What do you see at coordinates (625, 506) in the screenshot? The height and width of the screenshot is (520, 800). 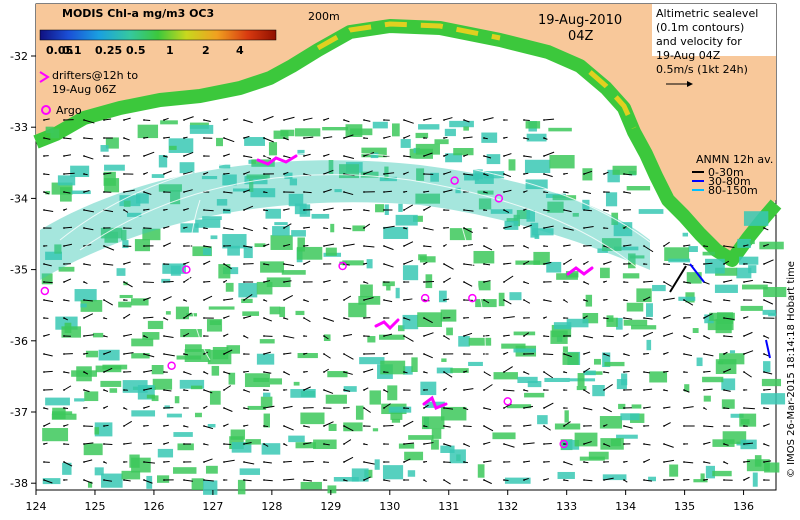 I see `x-tick-label-134: 134` at bounding box center [625, 506].